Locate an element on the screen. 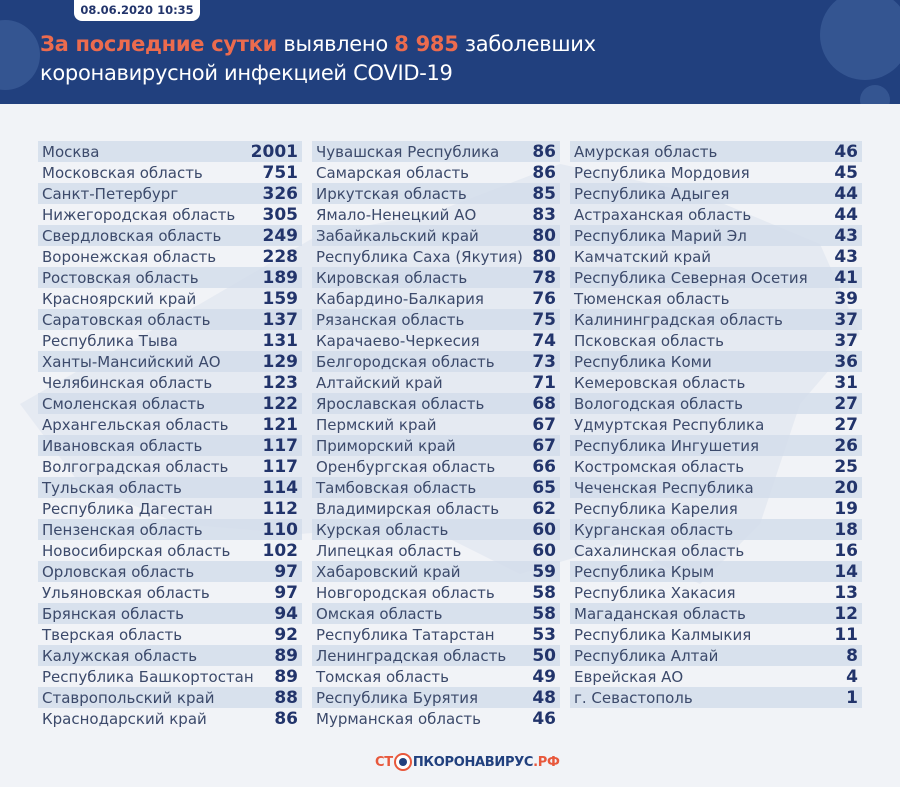 This screenshot has width=900, height=787. virus-stop-icon is located at coordinates (402, 762).